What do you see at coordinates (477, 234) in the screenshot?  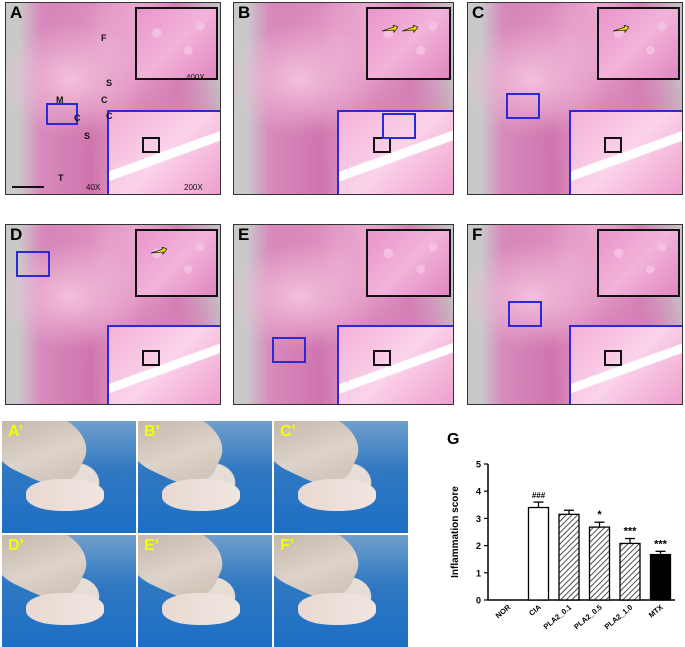 I see `panel-letter: F` at bounding box center [477, 234].